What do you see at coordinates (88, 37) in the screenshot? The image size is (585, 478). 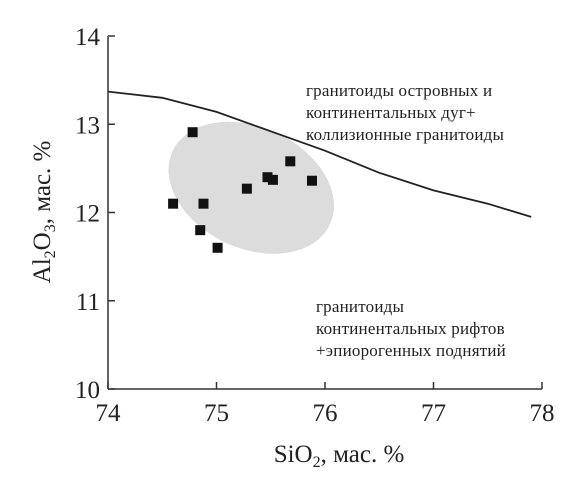 I see `y-tick-label: 14` at bounding box center [88, 37].